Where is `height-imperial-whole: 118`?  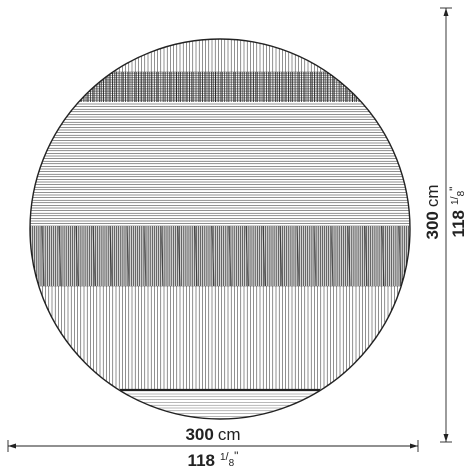
height-imperial-whole: 118 is located at coordinates (458, 223).